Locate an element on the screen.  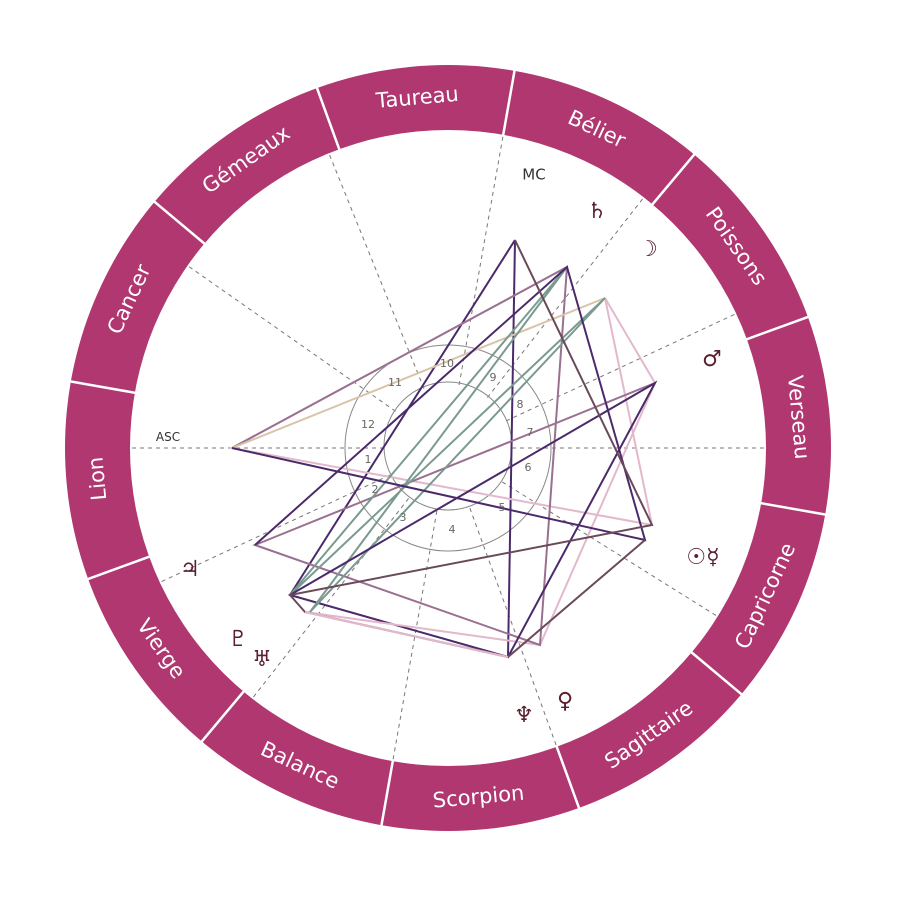
planet-glyph: ♅ is located at coordinates (262, 659).